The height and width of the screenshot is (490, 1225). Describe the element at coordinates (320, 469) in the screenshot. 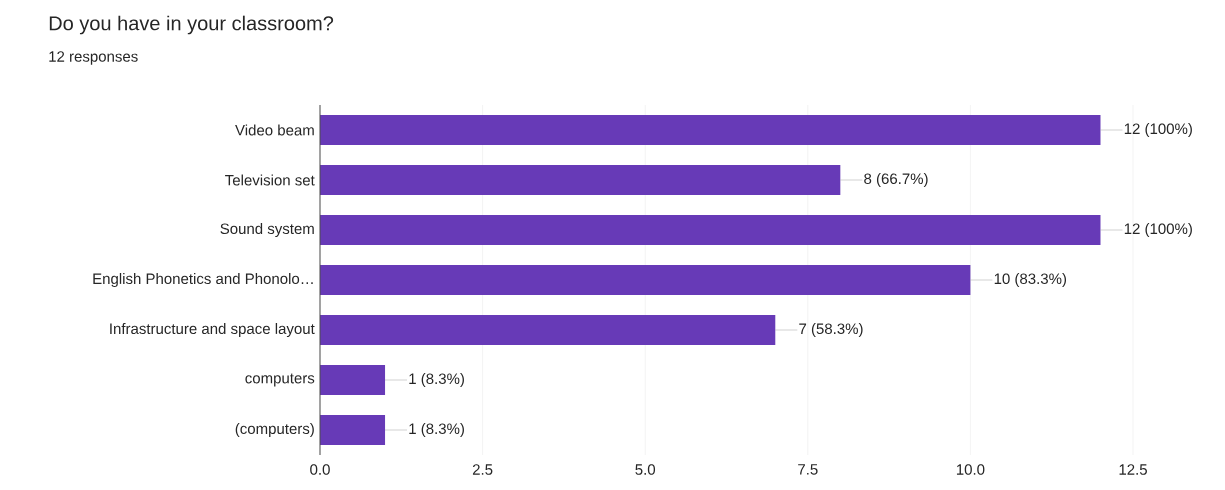

I see `x-tick-label: 0.0` at that location.